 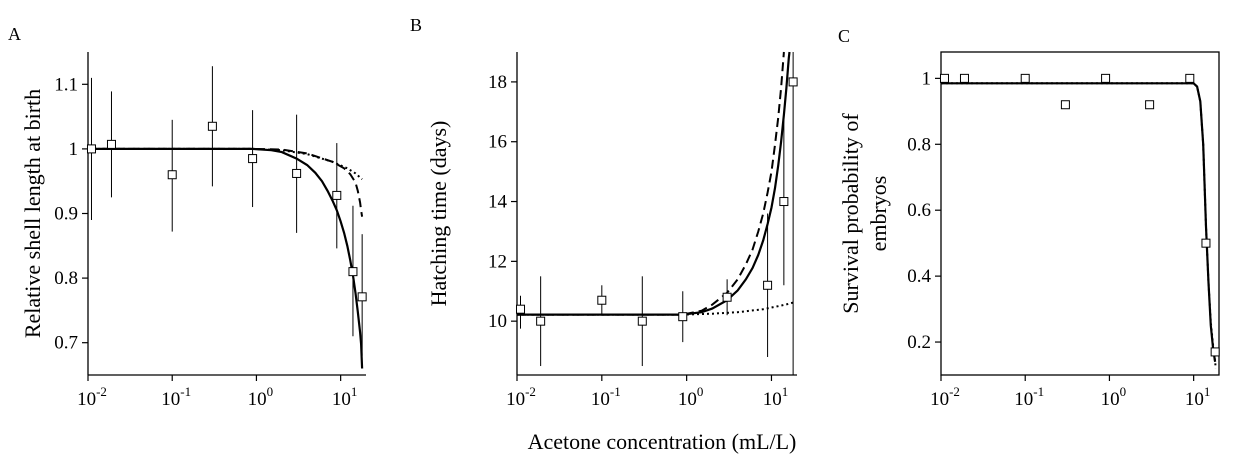 What do you see at coordinates (14, 34) in the screenshot?
I see `panel-label: A` at bounding box center [14, 34].